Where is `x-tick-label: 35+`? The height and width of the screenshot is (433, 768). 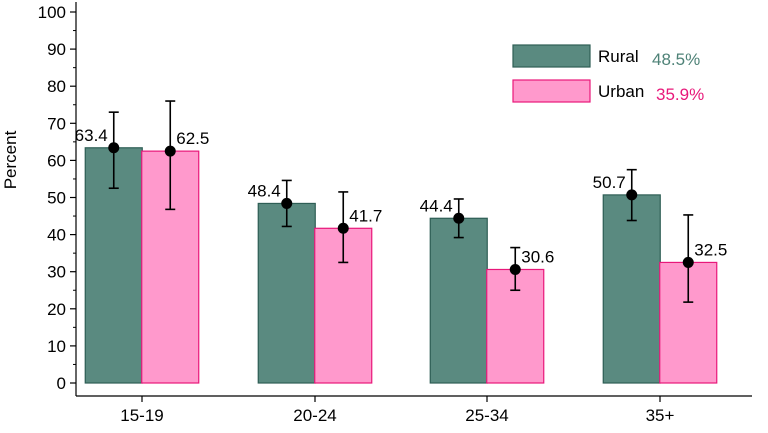
x-tick-label: 35+ is located at coordinates (660, 415).